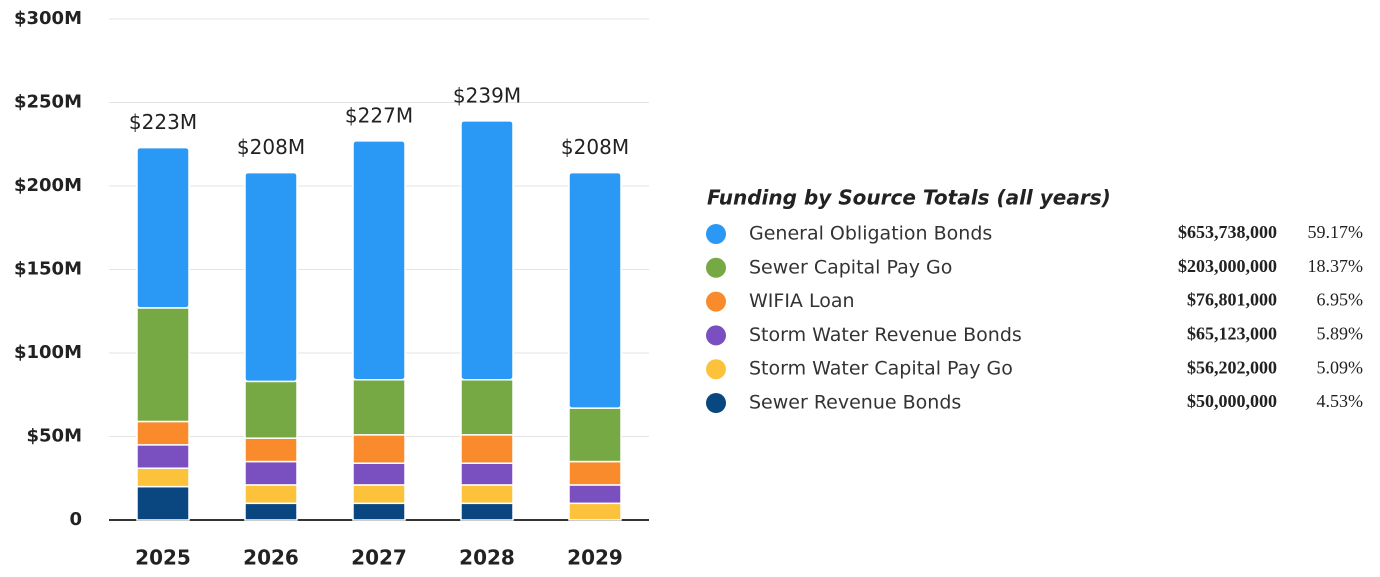 This screenshot has height=577, width=1380. What do you see at coordinates (1227, 266) in the screenshot?
I see `legend-total: $203,000,000` at bounding box center [1227, 266].